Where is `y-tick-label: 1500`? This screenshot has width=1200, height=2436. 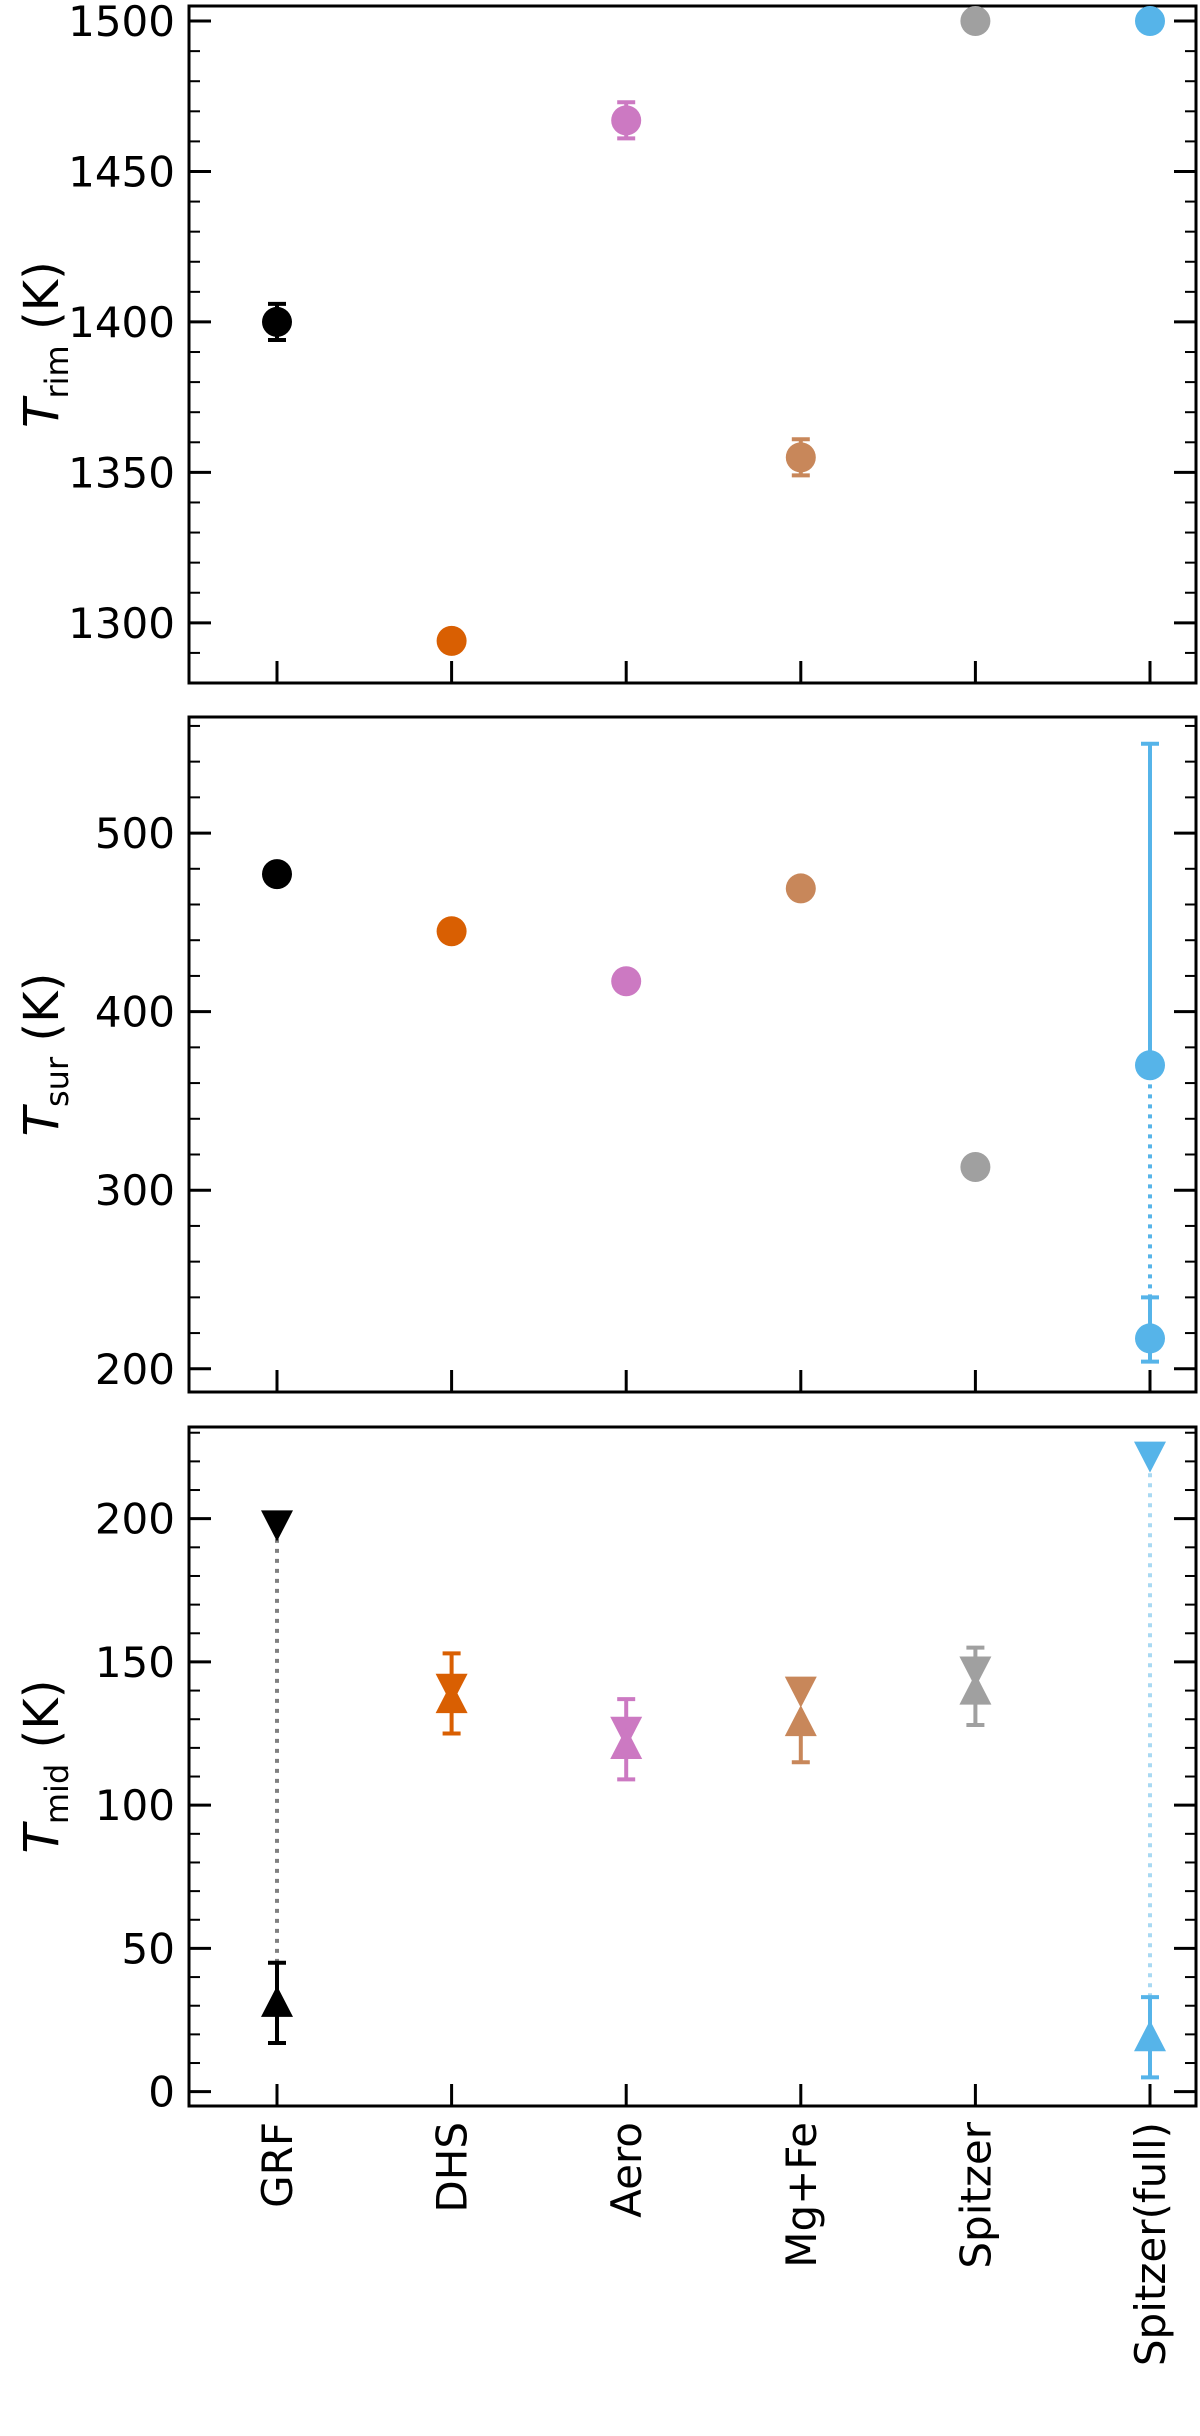
y-tick-label: 1500 is located at coordinates (121, 23).